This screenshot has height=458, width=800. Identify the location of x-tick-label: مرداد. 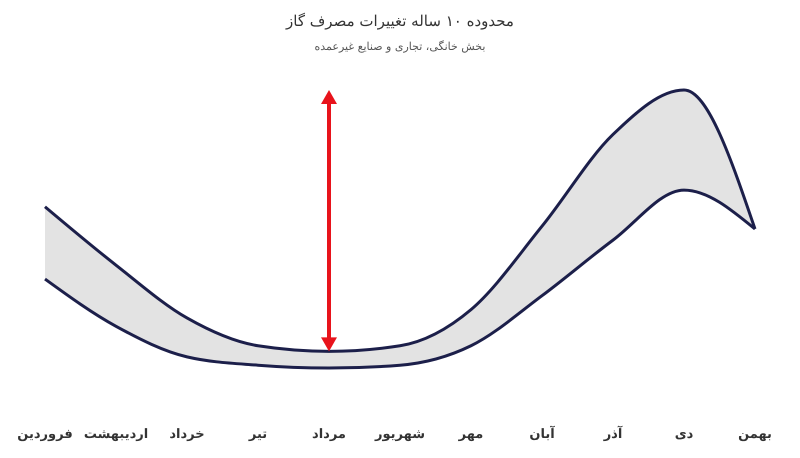
(329, 434).